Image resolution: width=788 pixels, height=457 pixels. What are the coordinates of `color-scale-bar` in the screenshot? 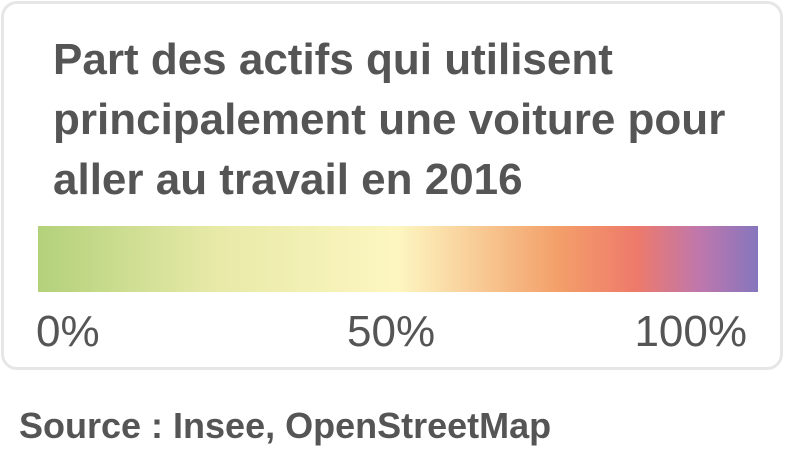 It's located at (398, 259).